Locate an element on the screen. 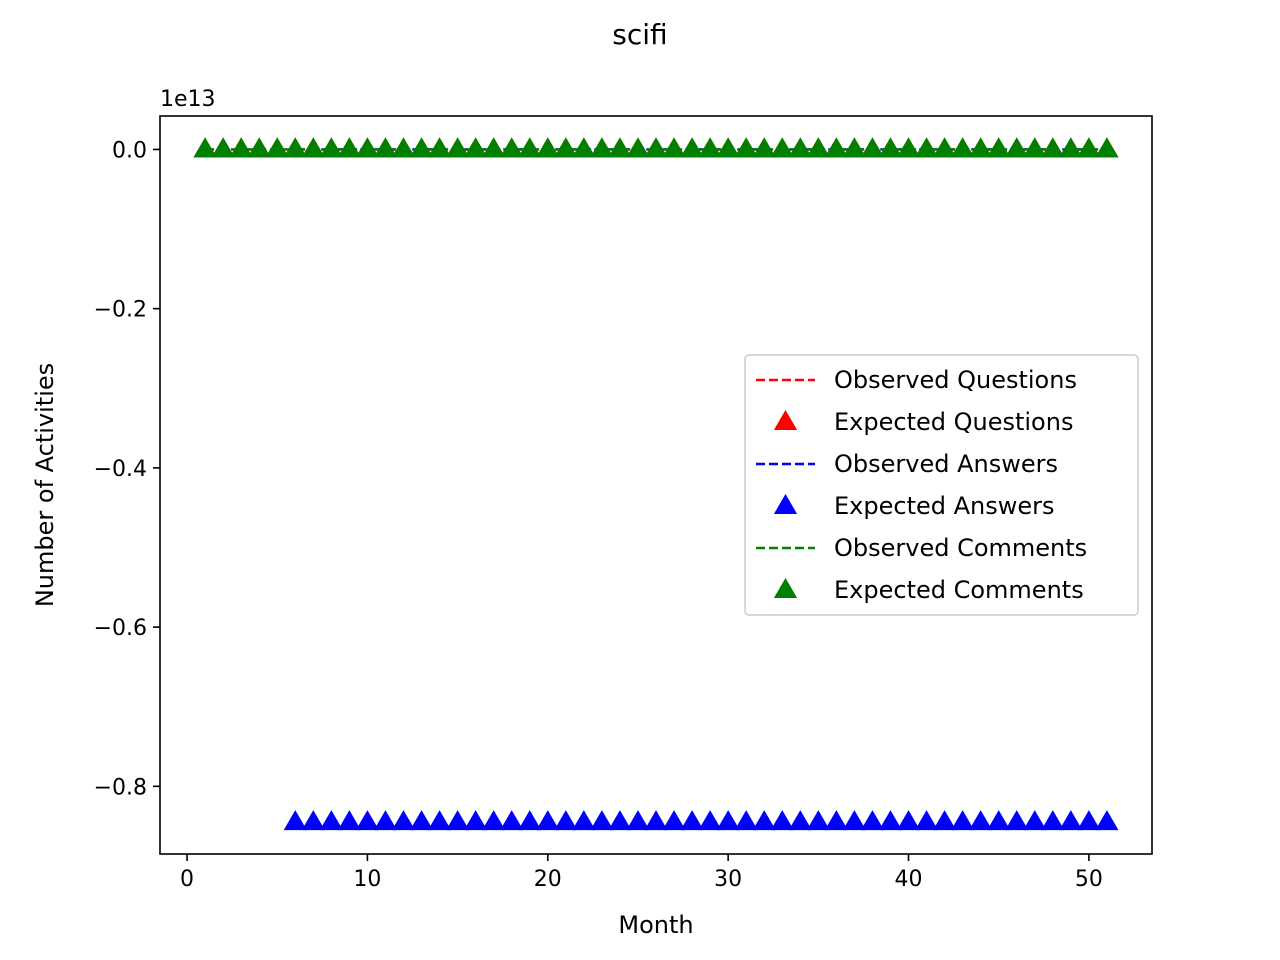 This screenshot has height=960, width=1280. chart-title: scifi is located at coordinates (639, 34).